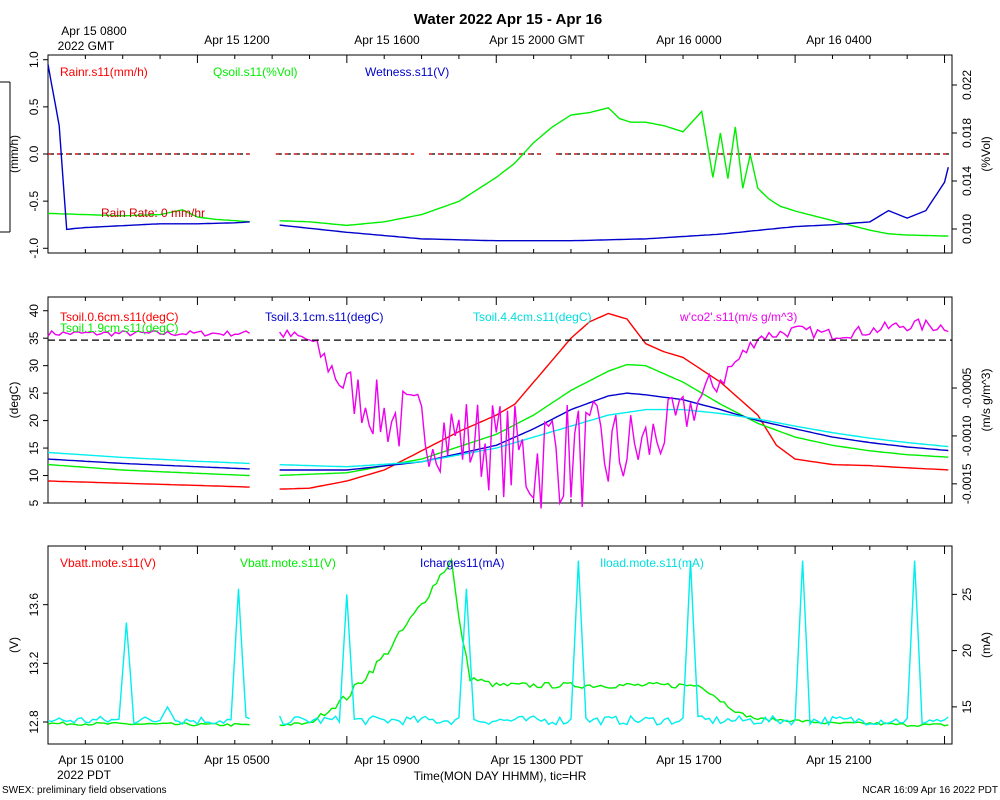 Image resolution: width=1000 pixels, height=800 pixels. What do you see at coordinates (34, 59) in the screenshot?
I see `y-tick-label-left: 1.0` at bounding box center [34, 59].